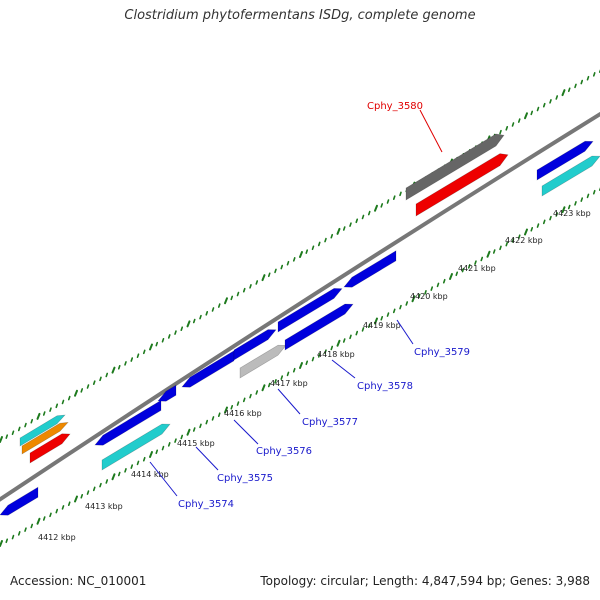  Describe the element at coordinates (206, 504) in the screenshot. I see `gene-label-cphy-3574: Cphy_3574` at that location.